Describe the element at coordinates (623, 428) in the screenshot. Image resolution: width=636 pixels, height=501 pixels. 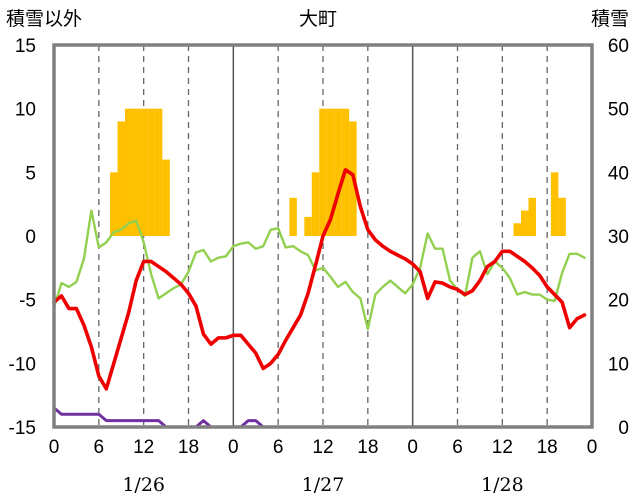
I see `right-tick-label: 0` at that location.